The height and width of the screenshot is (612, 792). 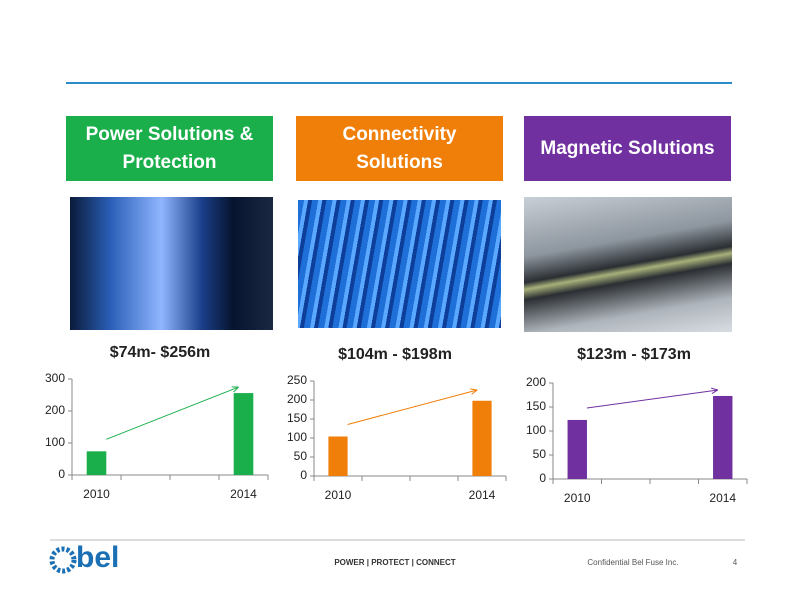 What do you see at coordinates (171, 263) in the screenshot?
I see `photo-datacenter` at bounding box center [171, 263].